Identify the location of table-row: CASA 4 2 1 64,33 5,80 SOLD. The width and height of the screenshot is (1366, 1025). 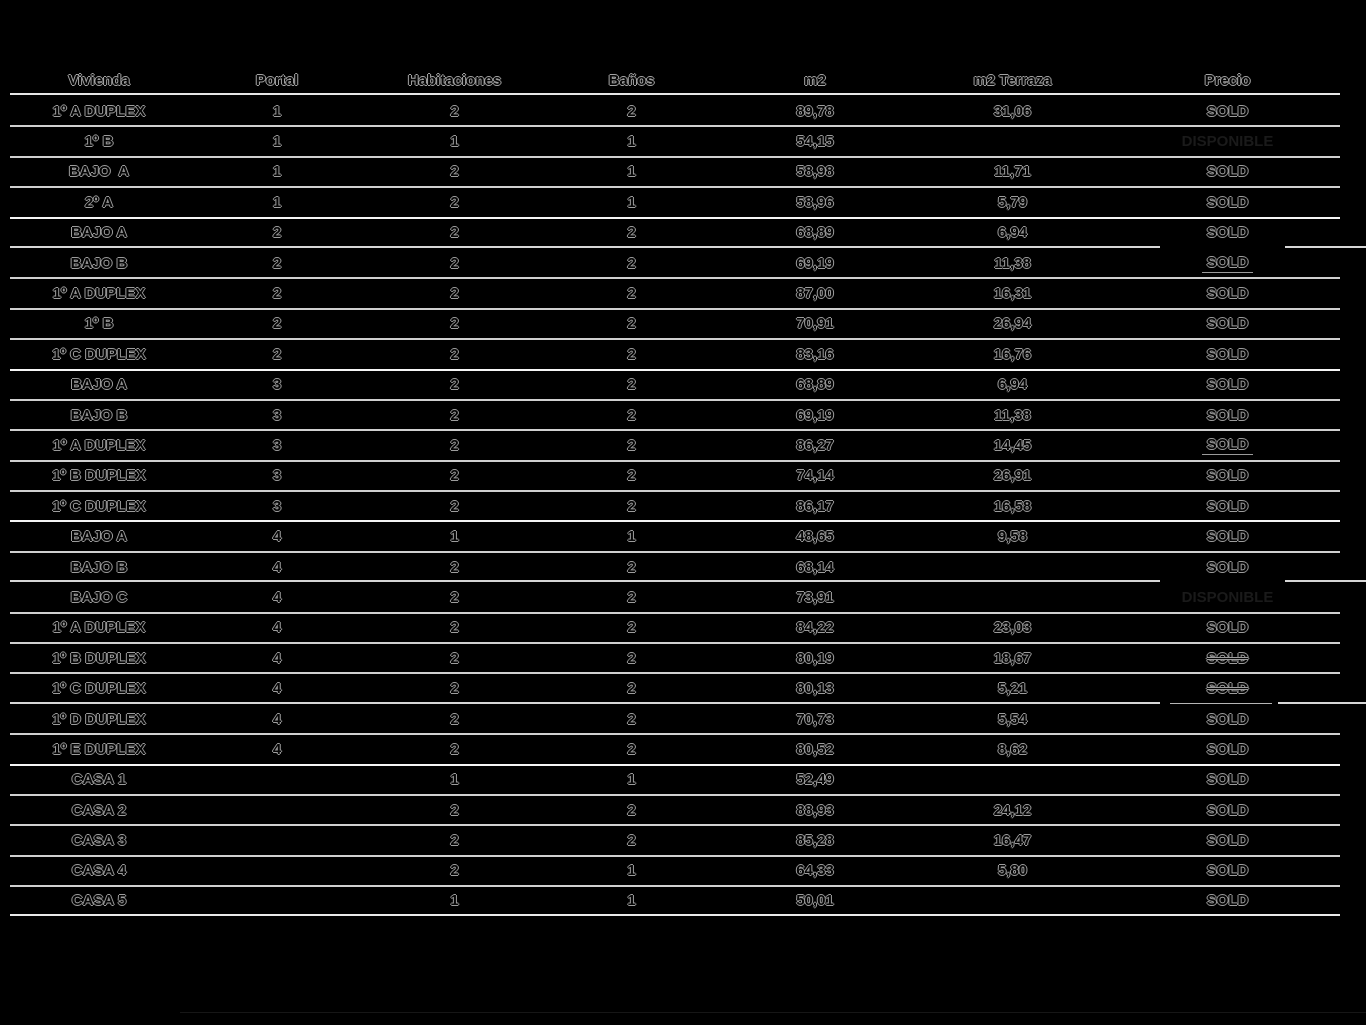
(675, 869).